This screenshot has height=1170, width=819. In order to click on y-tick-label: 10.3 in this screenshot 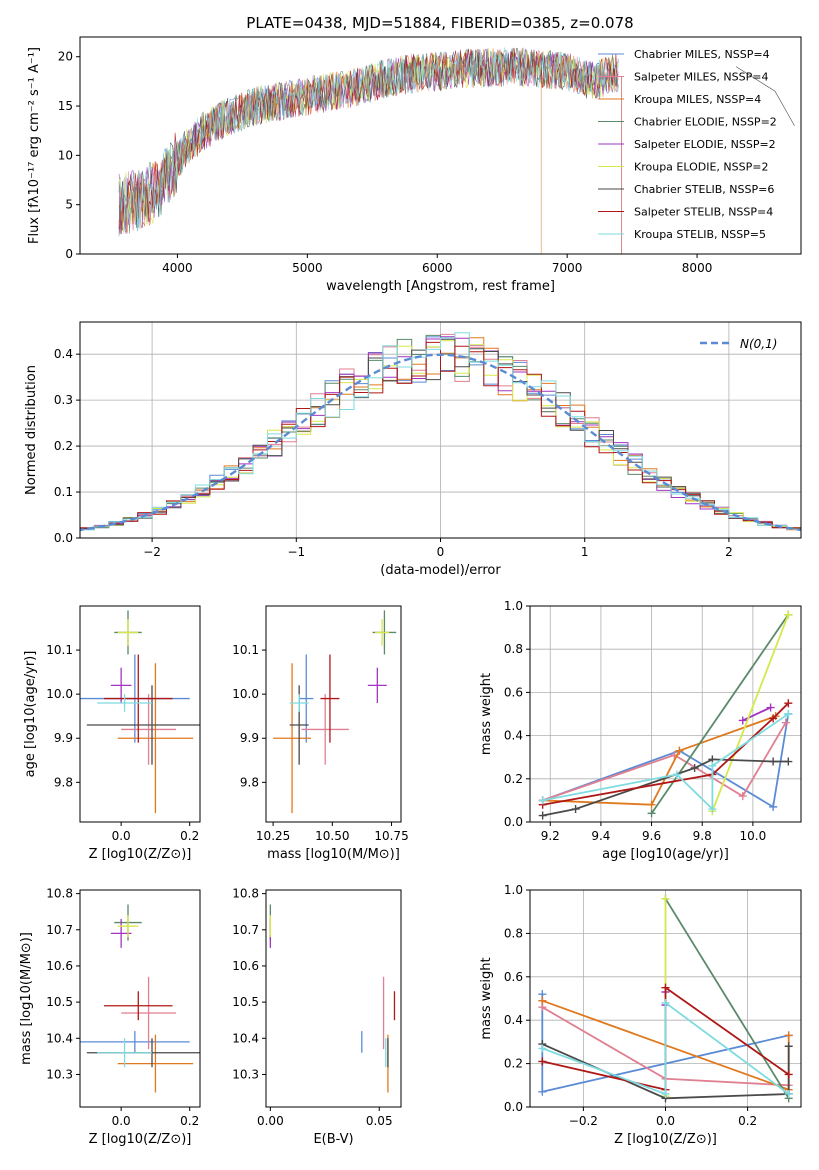, I will do `click(245, 1074)`.